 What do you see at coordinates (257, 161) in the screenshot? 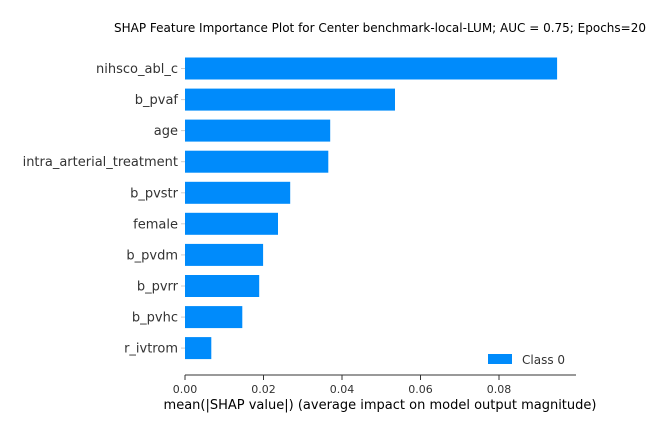
I see `bar-intra-arterial-treatment` at bounding box center [257, 161].